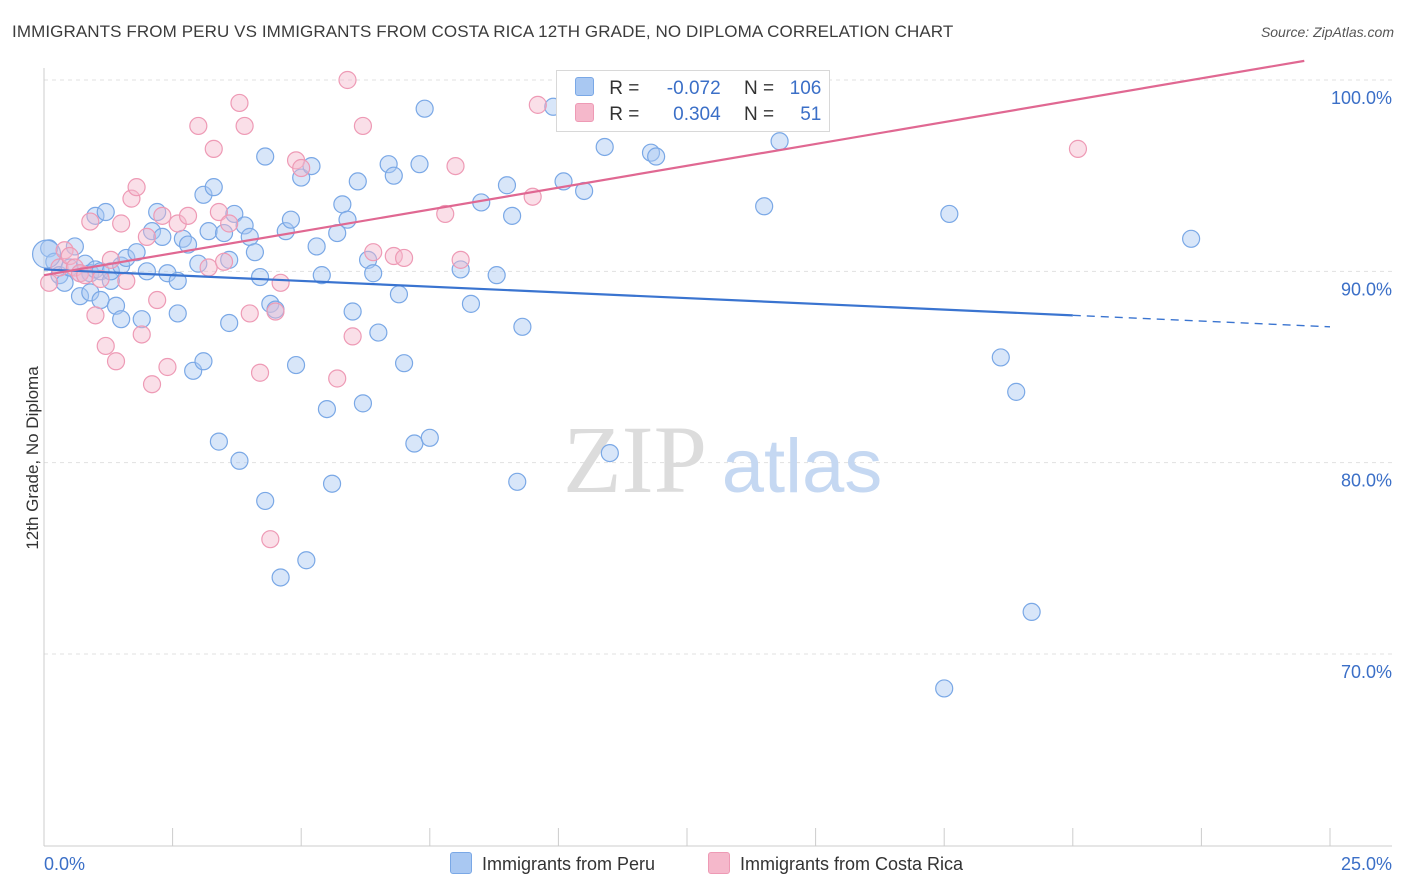 Image resolution: width=1406 pixels, height=892 pixels. Describe the element at coordinates (624, 114) in the screenshot. I see `costa-rica-r-label: R =` at that location.